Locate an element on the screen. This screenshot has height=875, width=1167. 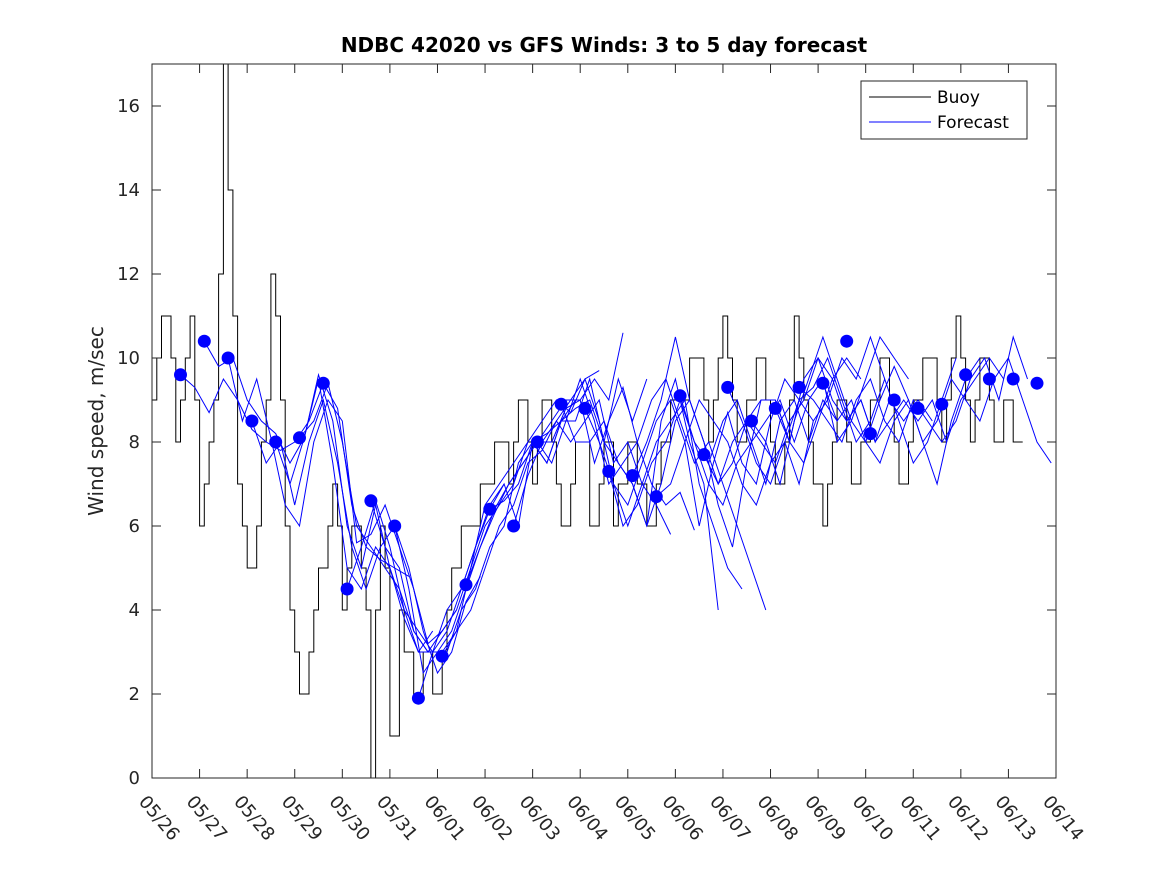
legend-box is located at coordinates (944, 110).